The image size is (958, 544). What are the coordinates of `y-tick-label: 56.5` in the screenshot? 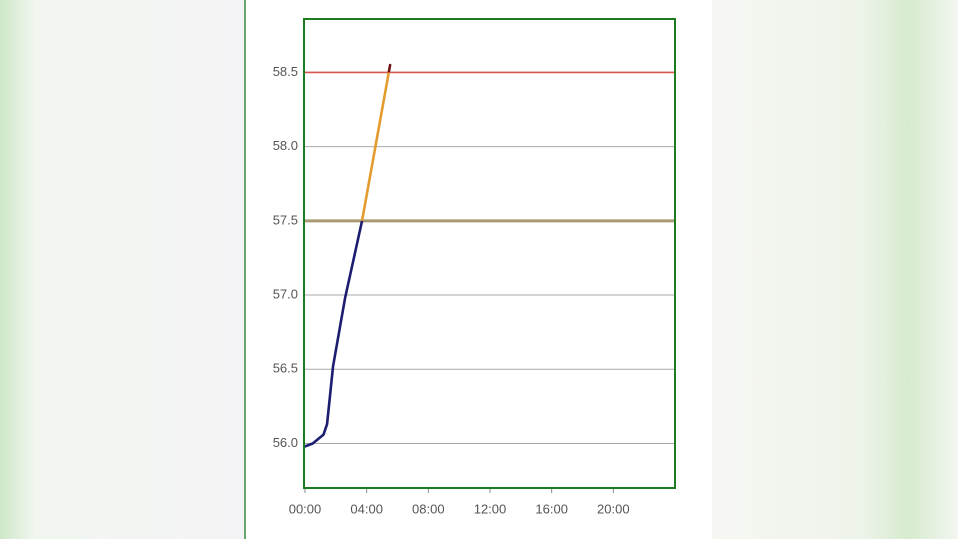 It's located at (285, 368).